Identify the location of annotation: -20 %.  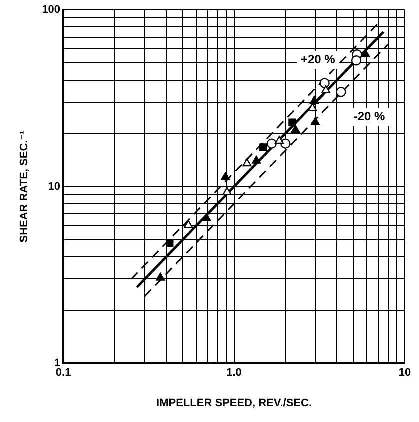
(370, 116).